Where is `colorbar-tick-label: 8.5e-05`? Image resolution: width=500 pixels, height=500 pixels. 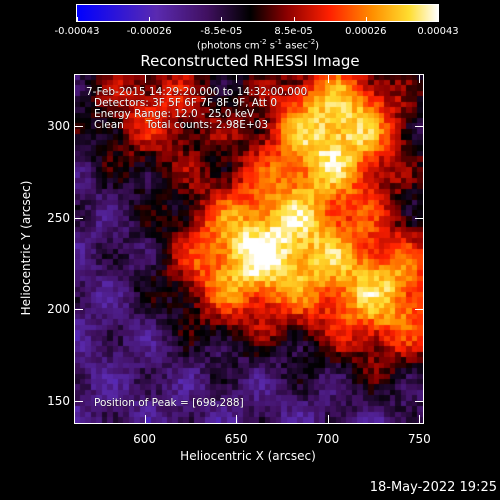
colorbar-tick-label: 8.5e-05 is located at coordinates (293, 31).